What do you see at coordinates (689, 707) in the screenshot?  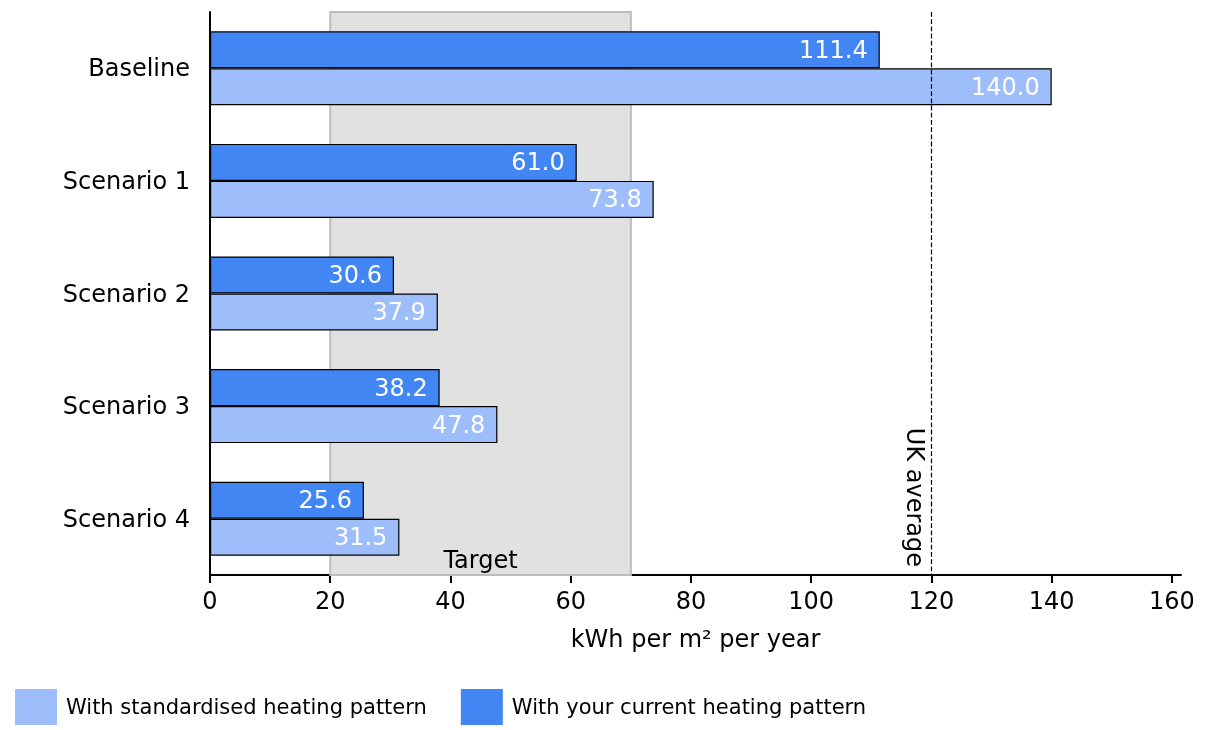 I see `legend-label: With your current heating pattern` at bounding box center [689, 707].